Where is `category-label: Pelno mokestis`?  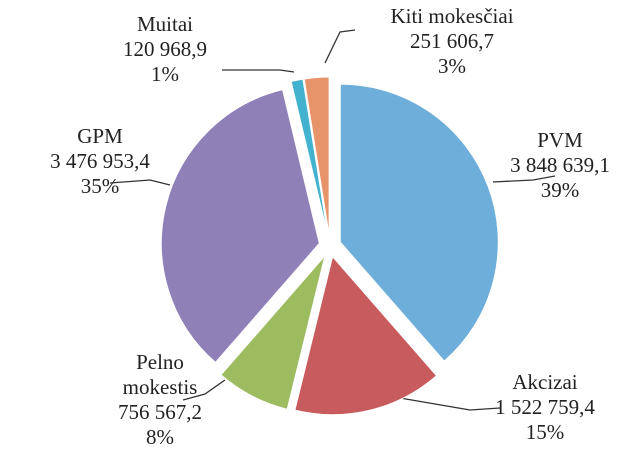
category-label: Pelno mokestis is located at coordinates (160, 374).